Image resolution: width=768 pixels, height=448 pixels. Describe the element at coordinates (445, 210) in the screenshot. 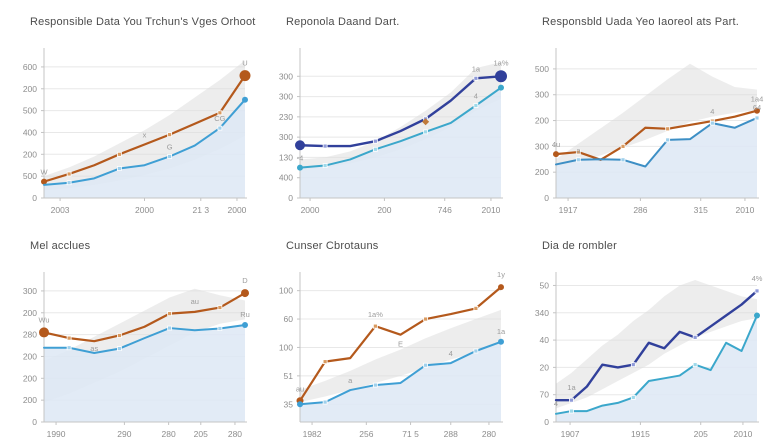

I see `svg-text: 746` at that location.